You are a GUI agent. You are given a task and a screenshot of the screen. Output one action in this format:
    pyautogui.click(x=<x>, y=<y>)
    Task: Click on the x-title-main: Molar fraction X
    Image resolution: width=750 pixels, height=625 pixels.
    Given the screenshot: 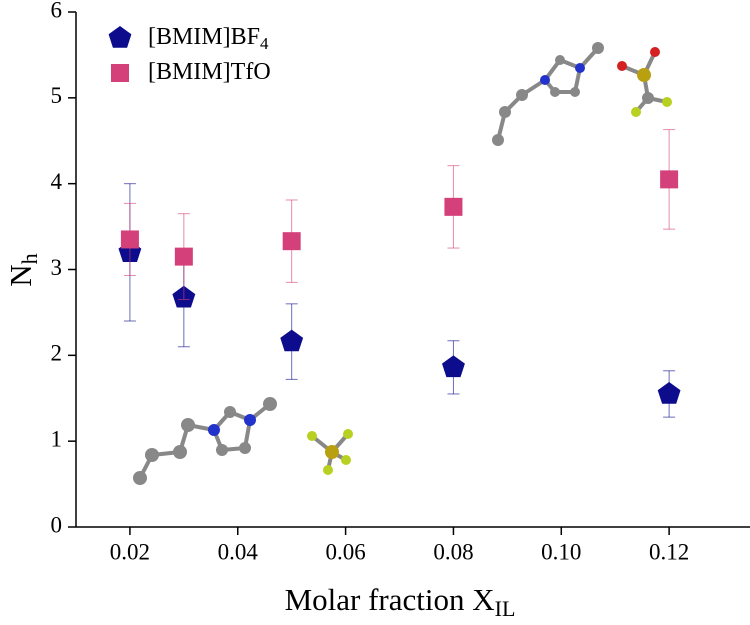 What is the action you would take?
    pyautogui.click(x=390, y=599)
    